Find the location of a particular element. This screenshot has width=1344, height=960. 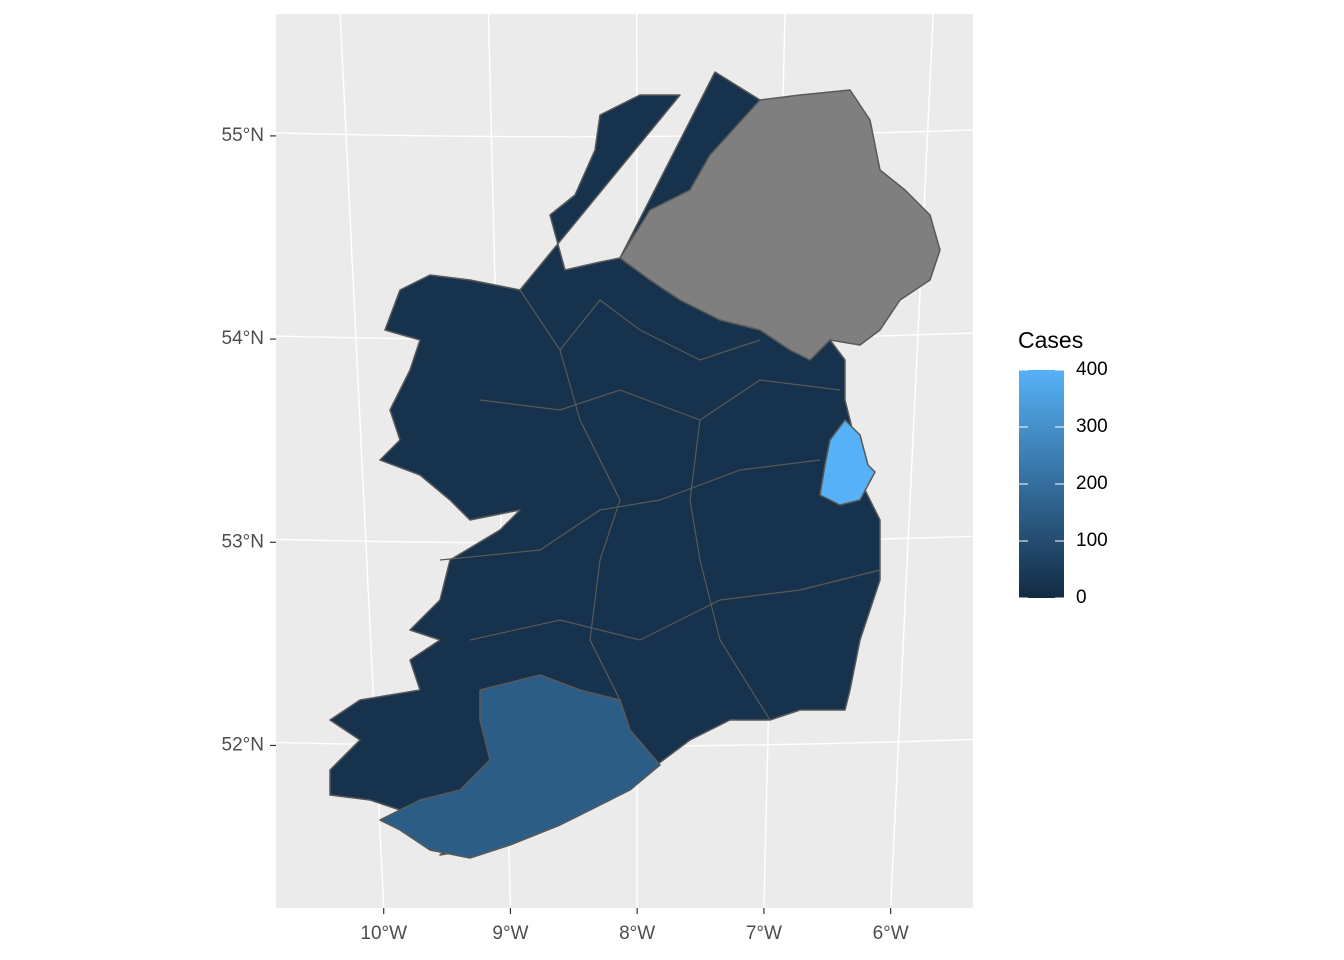

y-tick-label: 53°N is located at coordinates (243, 541).